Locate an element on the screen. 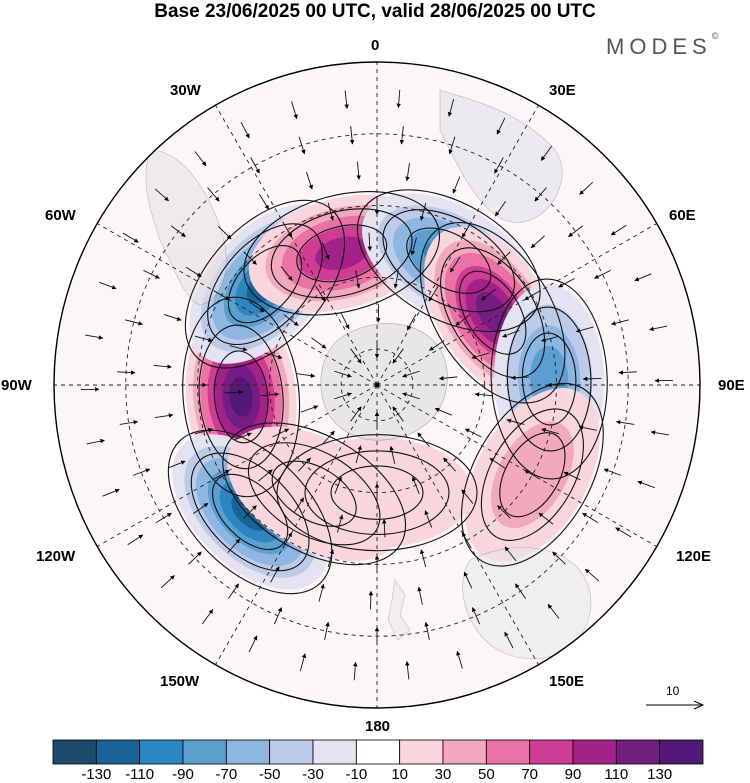  landmass-africa is located at coordinates (501, 156).